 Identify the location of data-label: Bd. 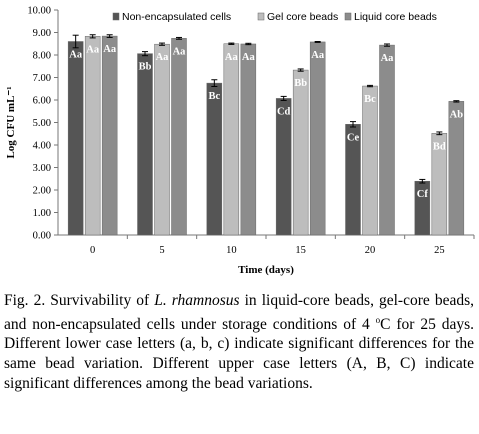
(439, 146).